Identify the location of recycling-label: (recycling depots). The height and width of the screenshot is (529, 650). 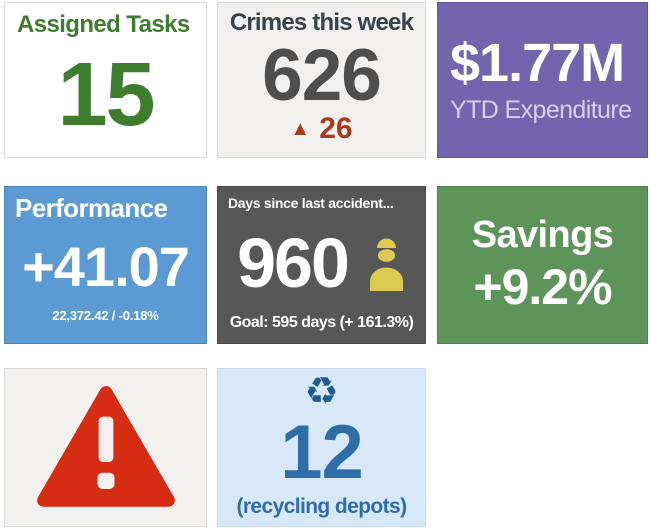
(321, 506).